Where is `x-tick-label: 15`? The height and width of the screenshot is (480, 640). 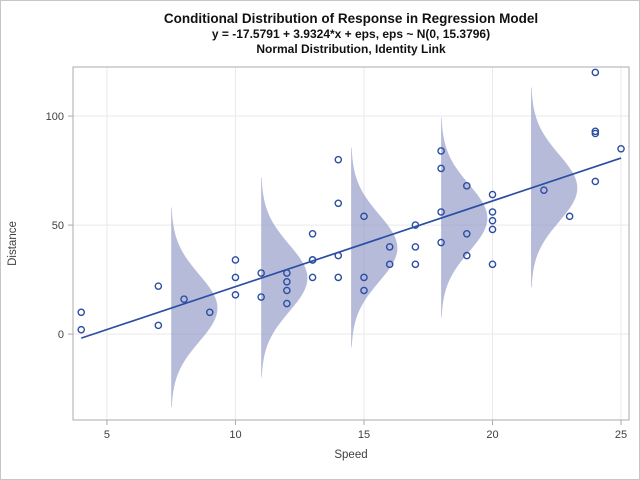
x-tick-label: 15 is located at coordinates (364, 435).